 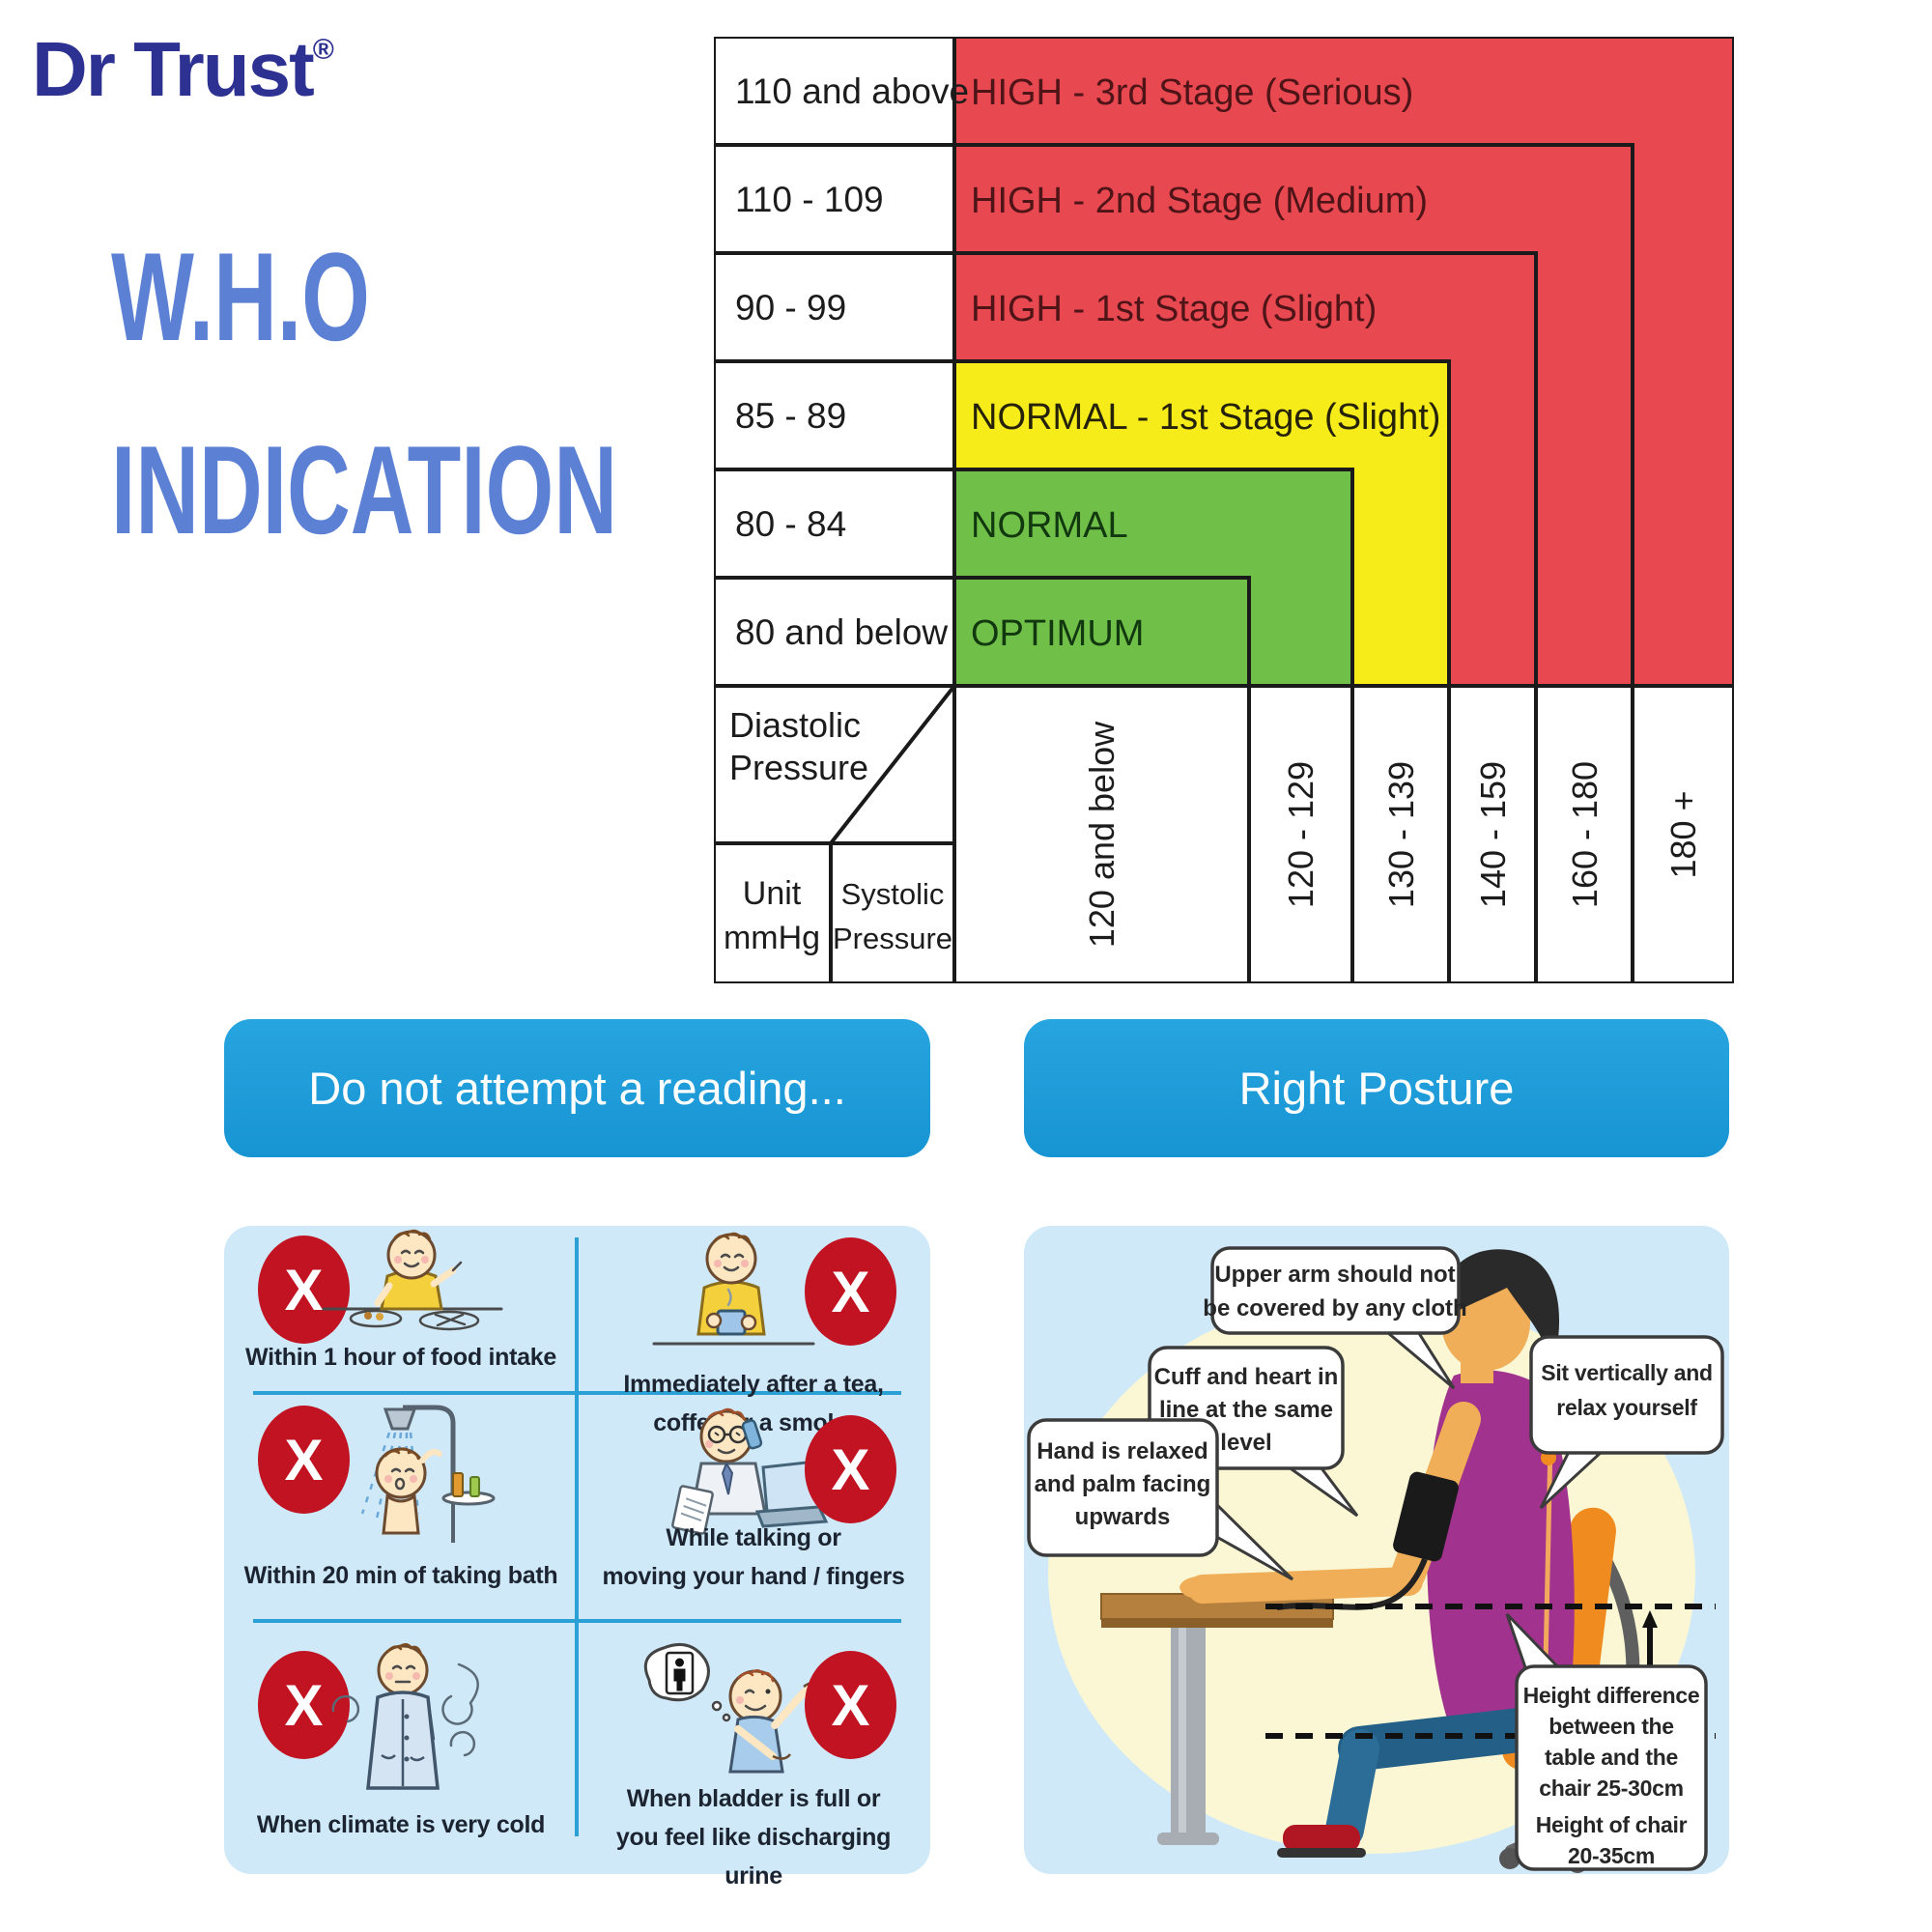 What do you see at coordinates (1305, 1585) in the screenshot?
I see `person-forearm` at bounding box center [1305, 1585].